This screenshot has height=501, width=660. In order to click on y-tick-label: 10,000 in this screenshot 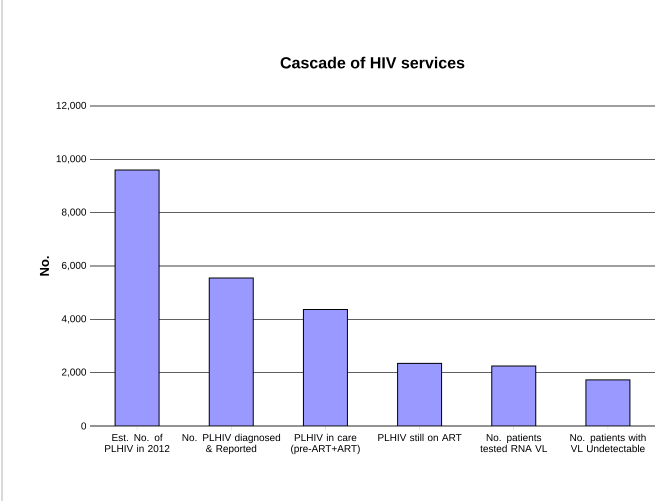, I will do `click(71, 159)`.